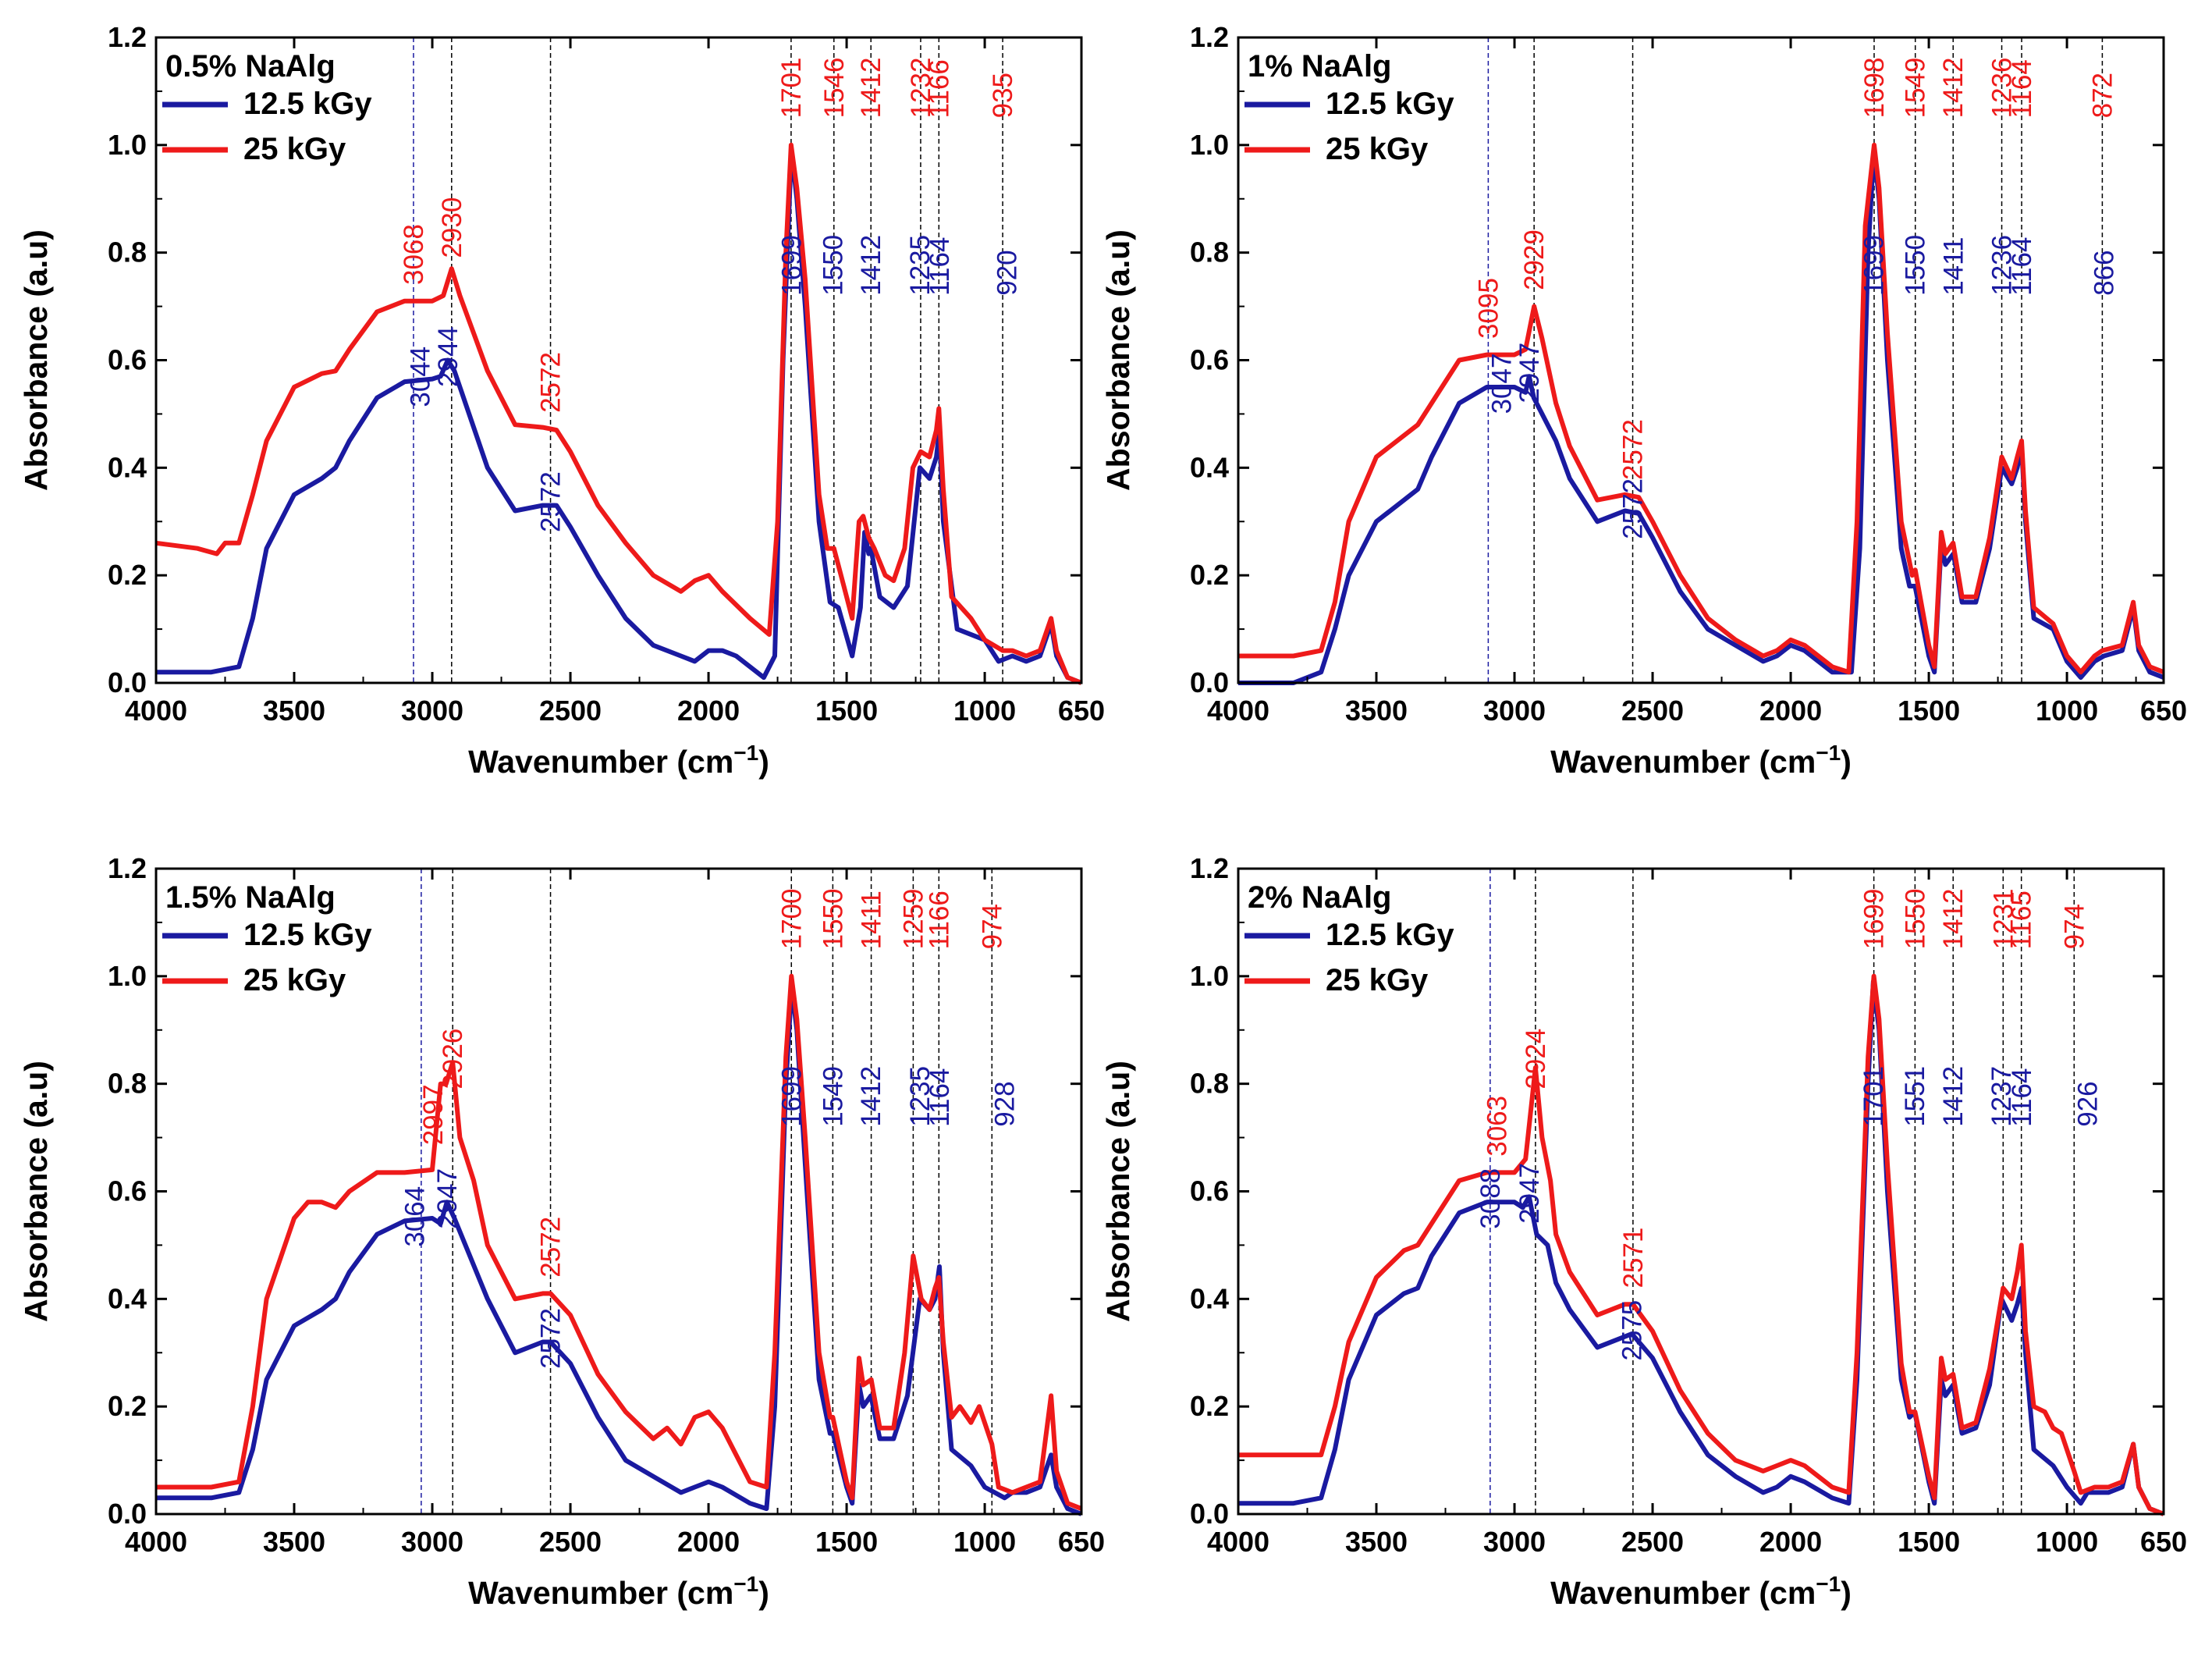 The image size is (2212, 1660). What do you see at coordinates (2105, 272) in the screenshot?
I see `peak-label-low: 866` at bounding box center [2105, 272].